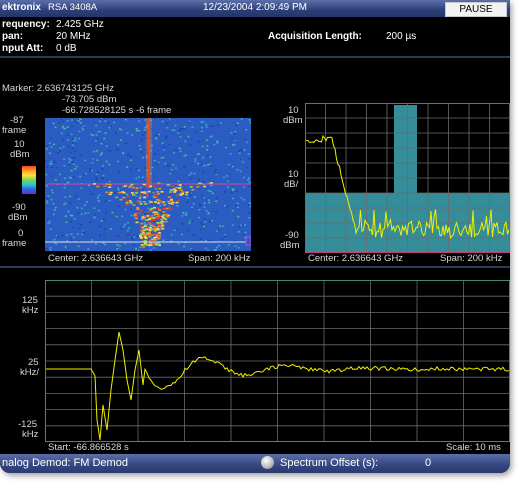  I want to click on knob-icon, so click(267, 462).